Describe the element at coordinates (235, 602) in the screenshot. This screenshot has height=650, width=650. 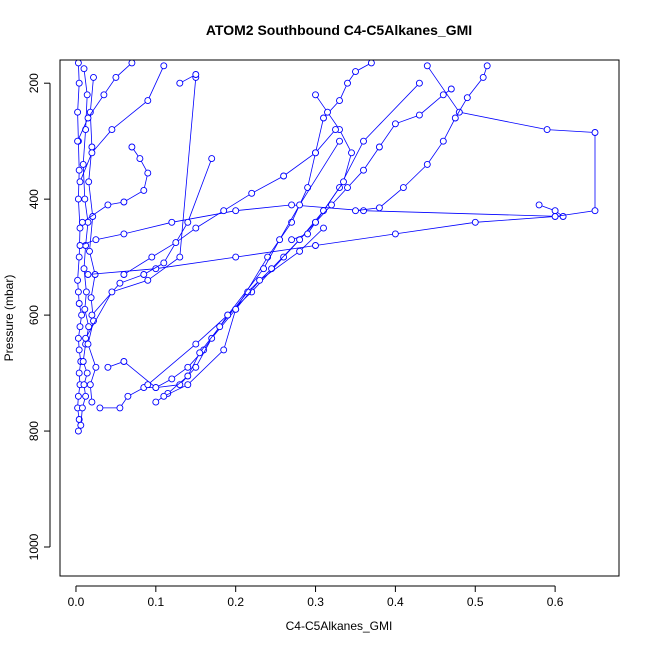
I see `x-tick-label: 0.2` at that location.